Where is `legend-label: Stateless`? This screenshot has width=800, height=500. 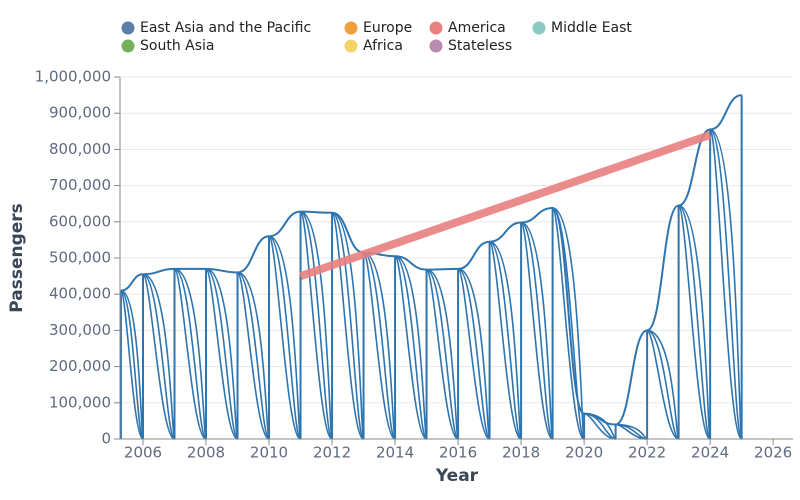
legend-label: Stateless is located at coordinates (480, 46).